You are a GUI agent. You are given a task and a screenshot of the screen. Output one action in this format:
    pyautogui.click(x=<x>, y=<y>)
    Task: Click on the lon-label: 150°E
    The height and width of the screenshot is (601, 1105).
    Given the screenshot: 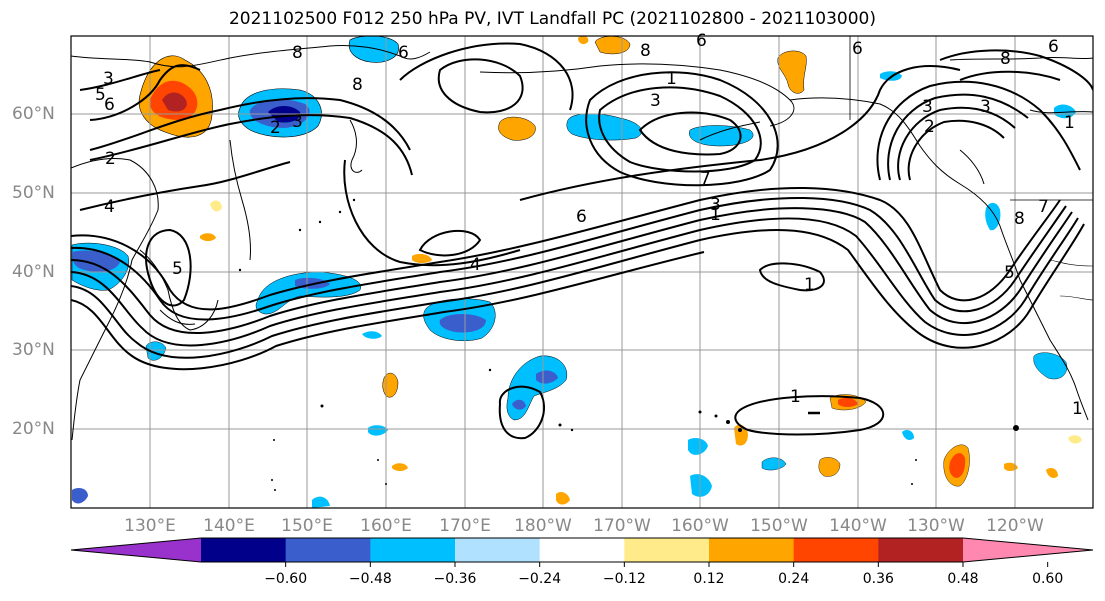 What is the action you would take?
    pyautogui.click(x=307, y=526)
    